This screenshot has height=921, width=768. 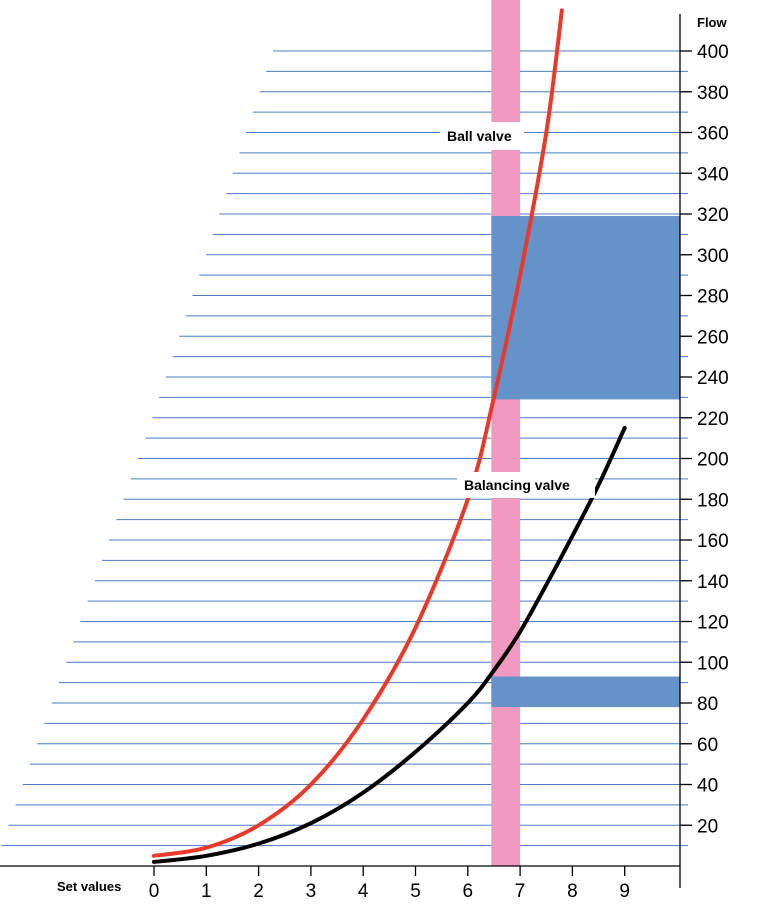 What do you see at coordinates (415, 891) in the screenshot?
I see `x-tick-label: 5` at bounding box center [415, 891].